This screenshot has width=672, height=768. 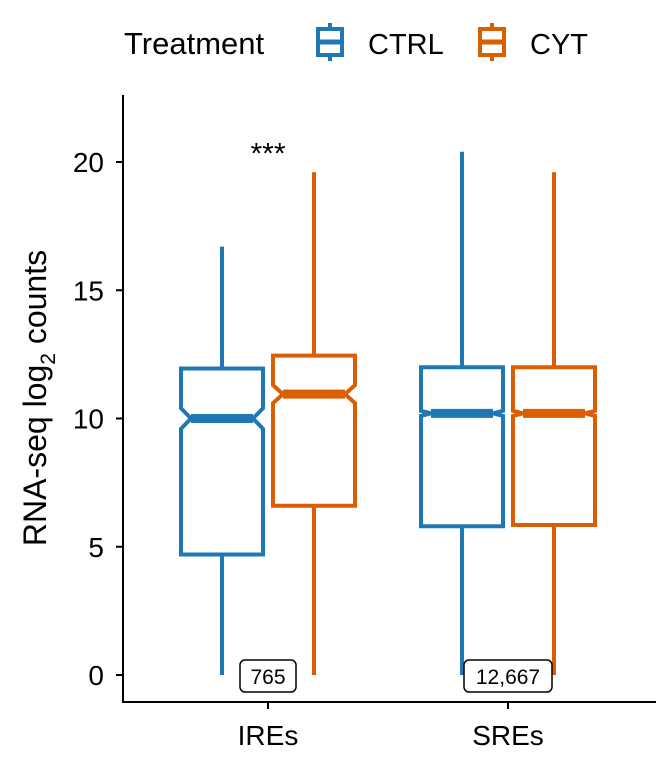 I want to click on significance-label: ***, so click(x=267, y=154).